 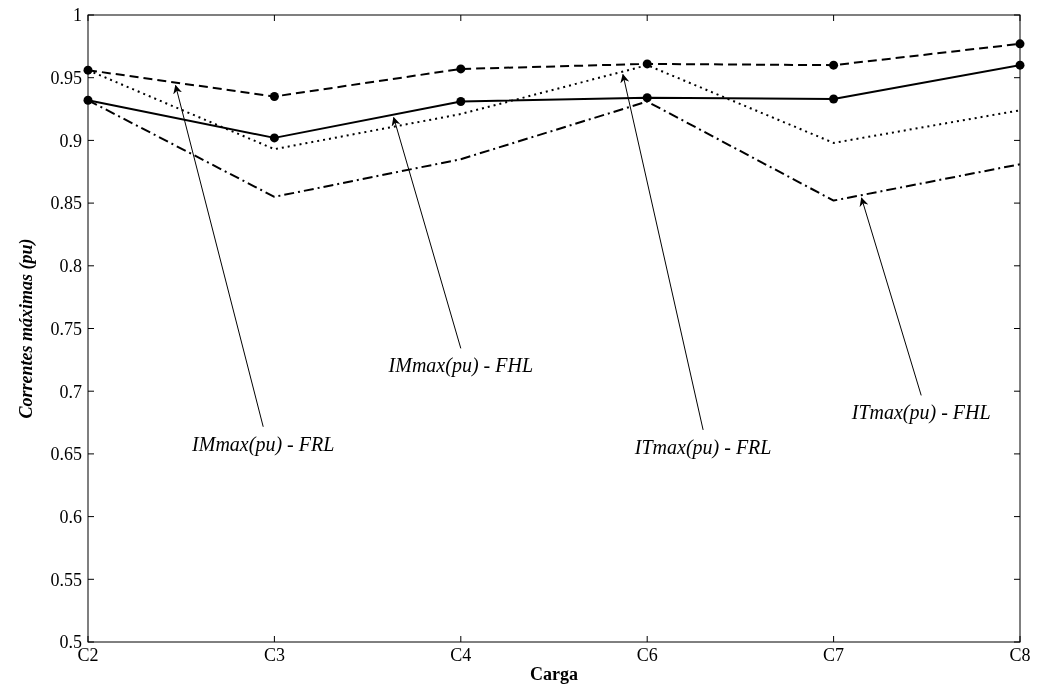 What do you see at coordinates (920, 413) in the screenshot?
I see `text: ITmax(pu) - FHL` at bounding box center [920, 413].